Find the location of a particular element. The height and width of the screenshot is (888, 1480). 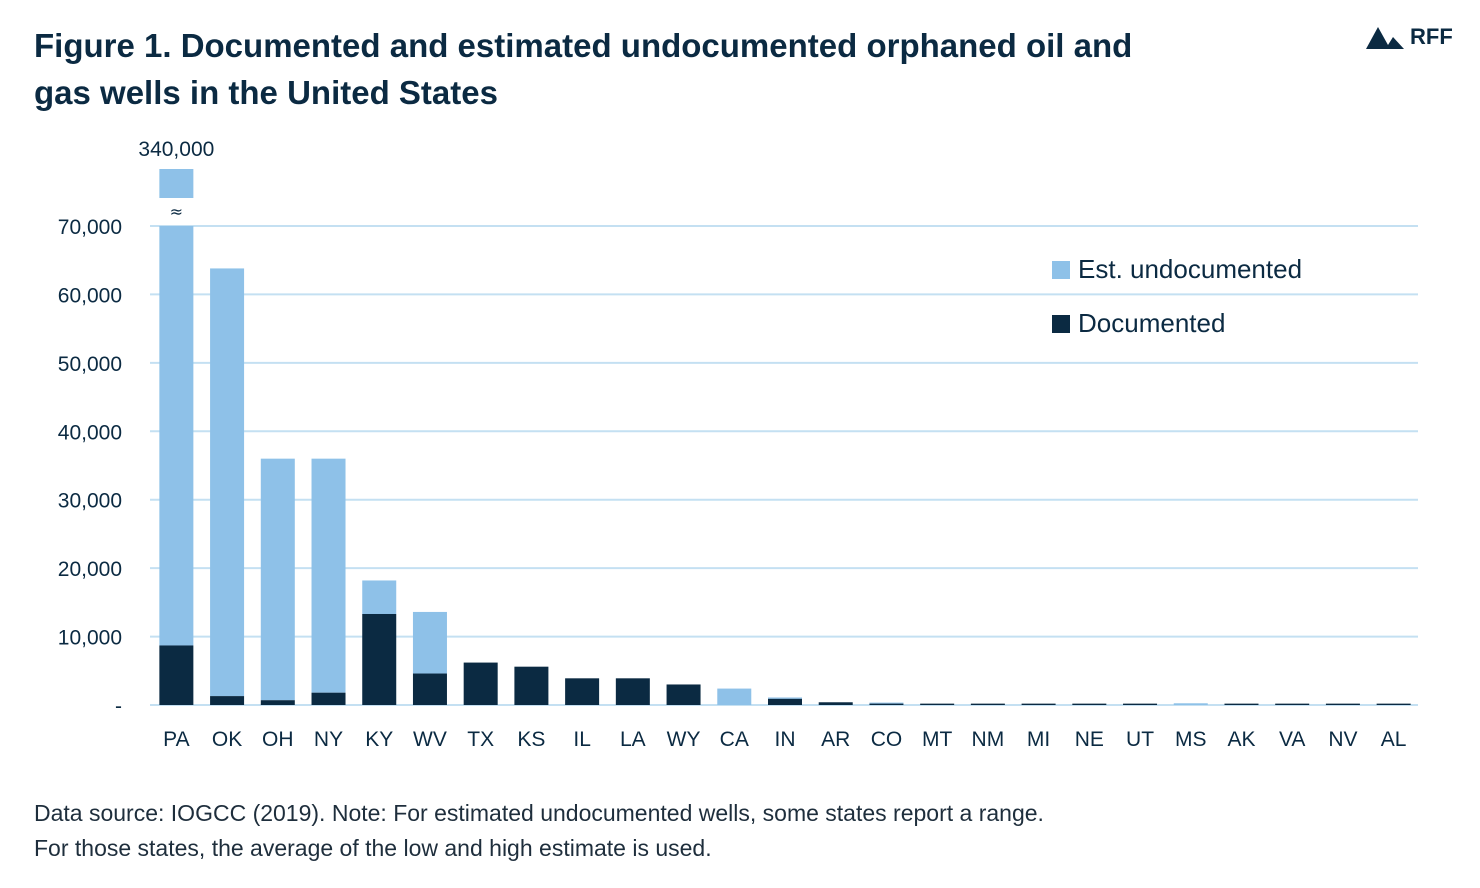

bar-documented-co is located at coordinates (886, 704).